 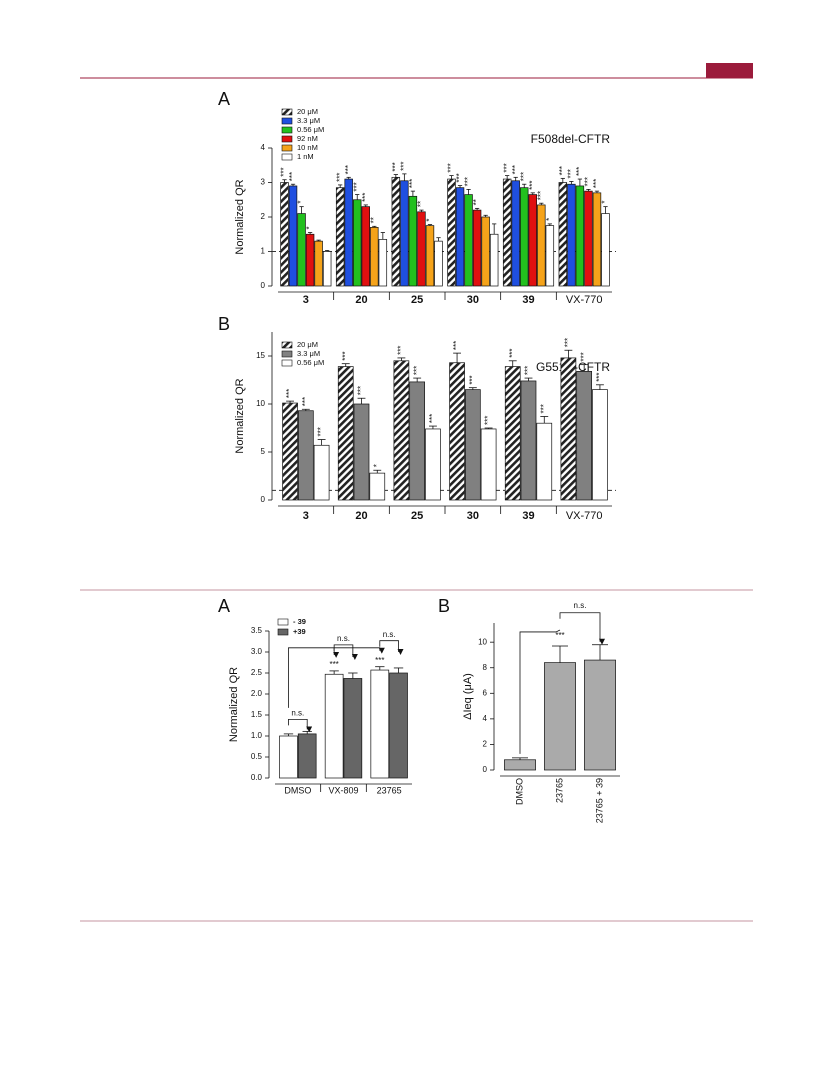 I want to click on legend-label: 3.3 μM, so click(x=308, y=353).